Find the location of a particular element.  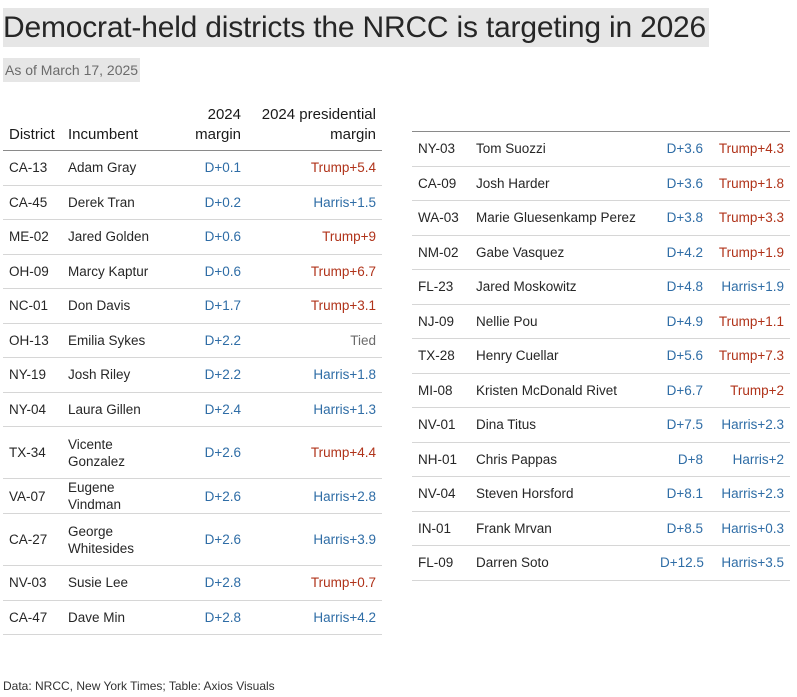

presidential-margin-cell: Trump+4.4 is located at coordinates (343, 452).